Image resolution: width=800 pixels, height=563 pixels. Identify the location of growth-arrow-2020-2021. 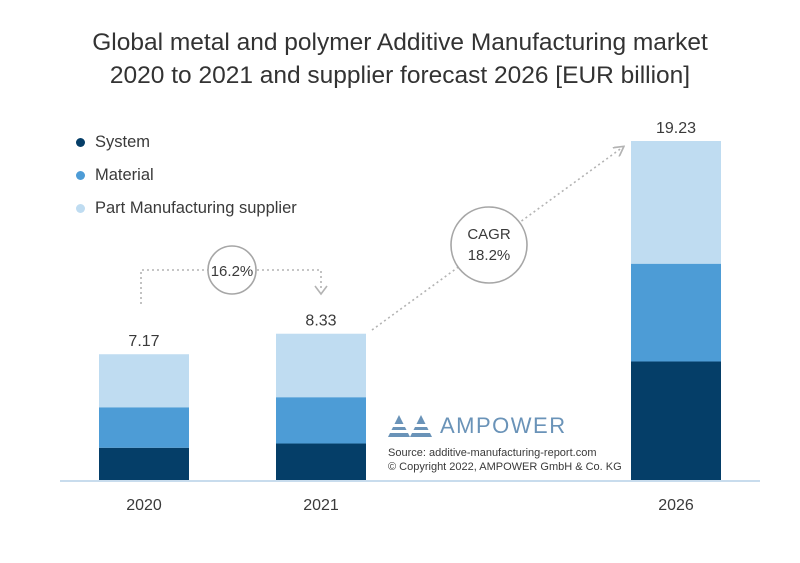
(231, 286).